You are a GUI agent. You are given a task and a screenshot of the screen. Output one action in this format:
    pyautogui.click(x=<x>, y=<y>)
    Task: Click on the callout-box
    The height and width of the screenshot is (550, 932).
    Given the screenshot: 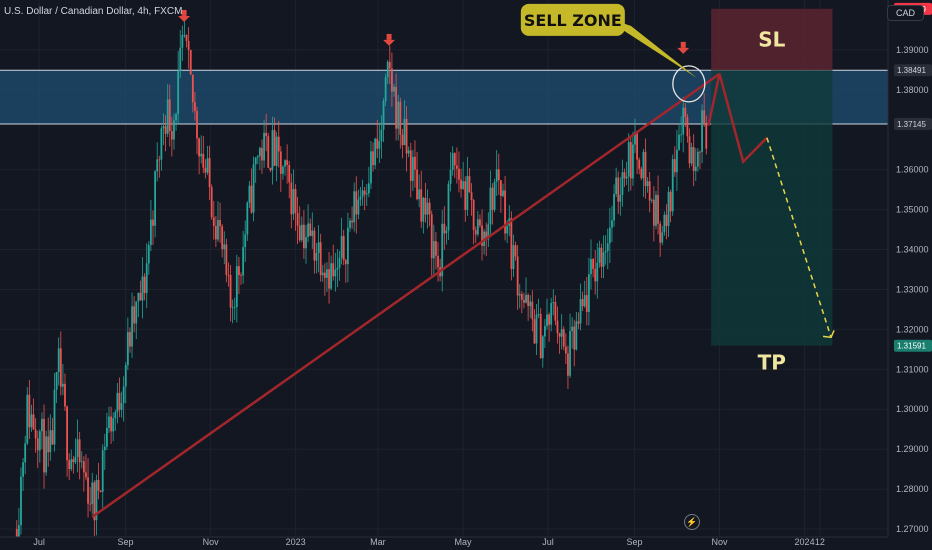 What is the action you would take?
    pyautogui.click(x=572, y=19)
    